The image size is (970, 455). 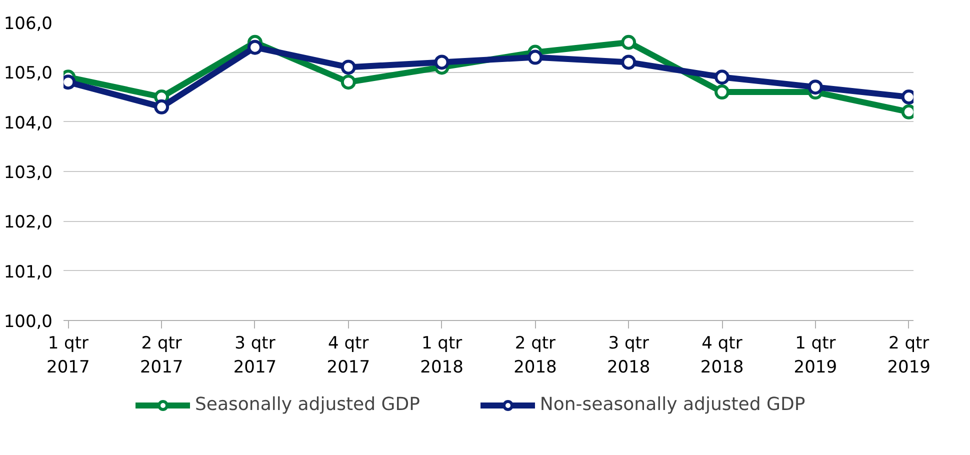 What do you see at coordinates (28, 24) in the screenshot?
I see `y-tick-label: 106,0` at bounding box center [28, 24].